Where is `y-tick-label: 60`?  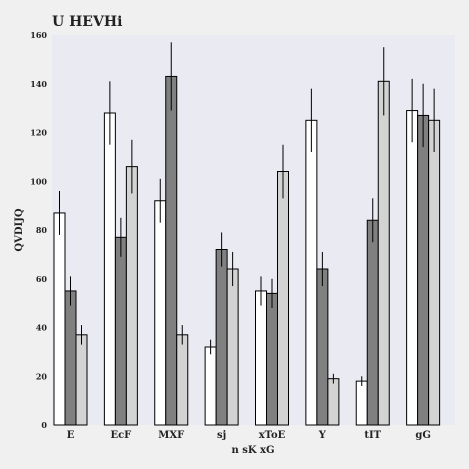 y-tick-label: 60 is located at coordinates (42, 279).